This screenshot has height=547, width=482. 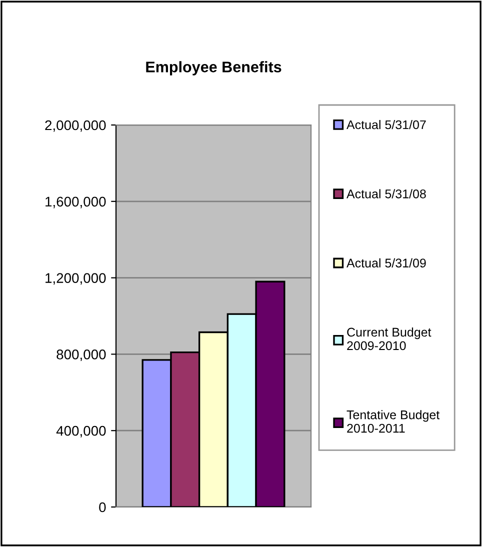 I want to click on y-tick-label: 2,000,000, so click(x=75, y=126).